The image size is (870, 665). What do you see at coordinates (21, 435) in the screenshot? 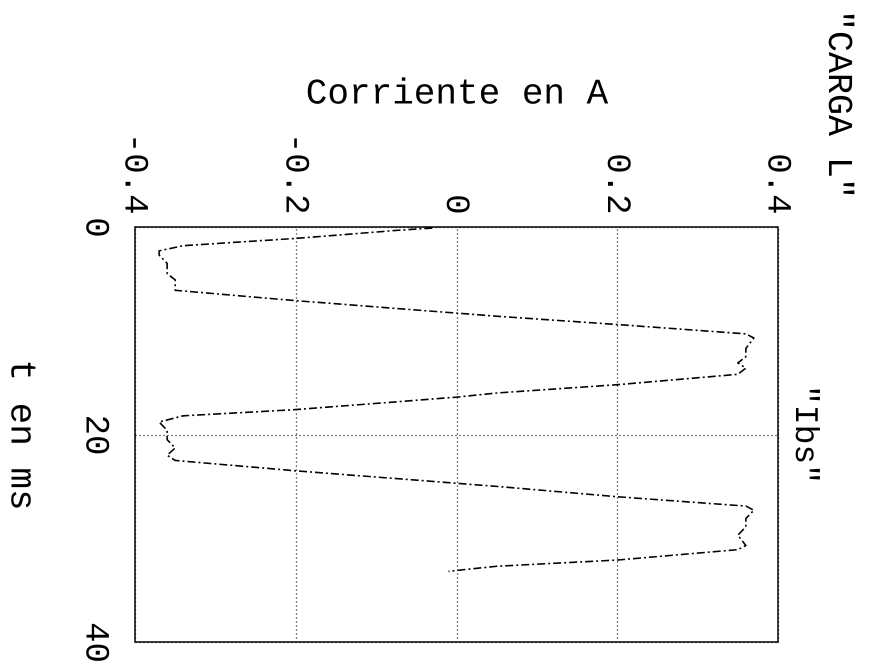
I see `y-axis-title: t en ms` at bounding box center [21, 435].